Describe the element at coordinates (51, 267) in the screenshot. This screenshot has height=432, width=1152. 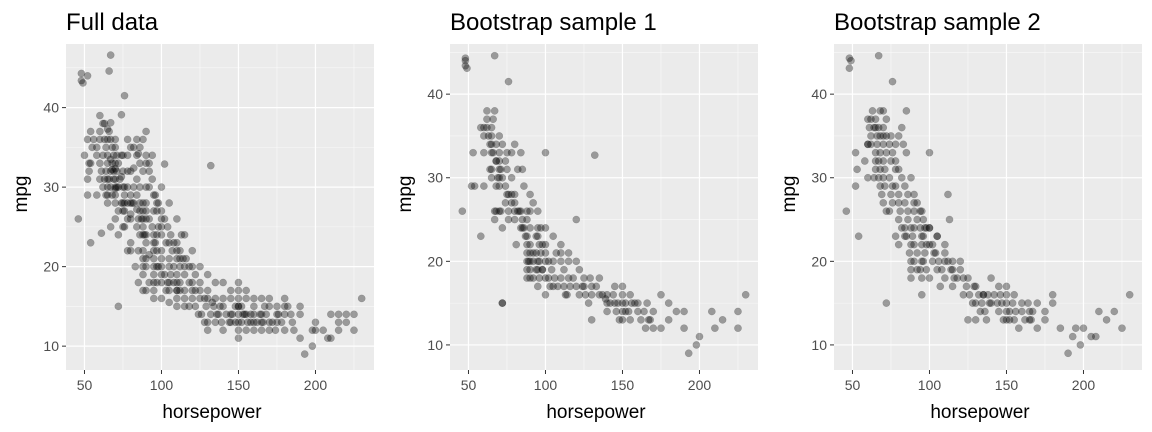
I see `y-tick-label: 20` at that location.